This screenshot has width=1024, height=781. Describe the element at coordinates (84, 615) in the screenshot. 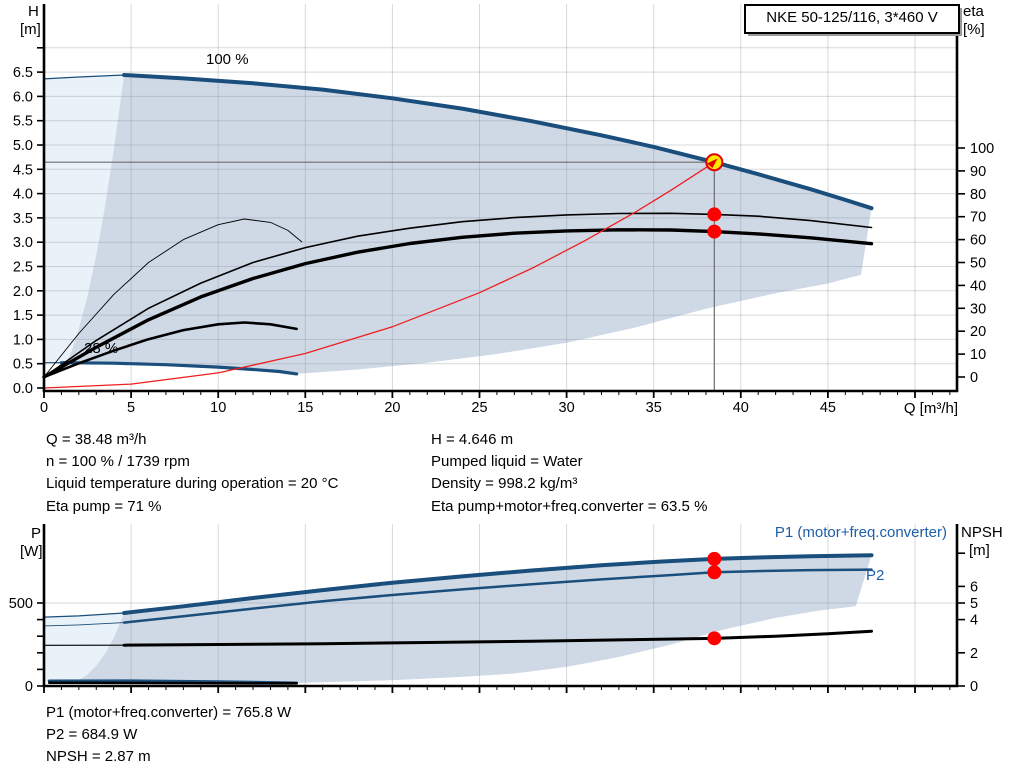

I see `p1-curve-thin` at that location.